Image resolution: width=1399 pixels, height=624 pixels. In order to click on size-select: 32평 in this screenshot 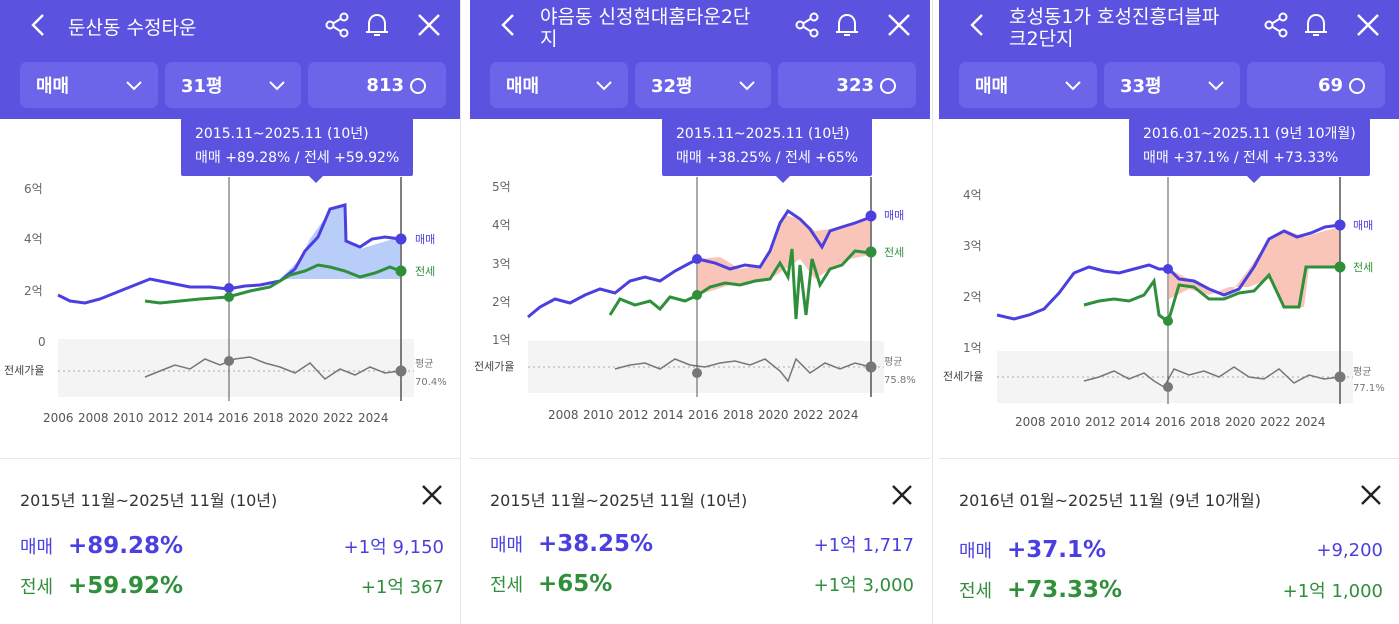, I will do `click(703, 85)`.